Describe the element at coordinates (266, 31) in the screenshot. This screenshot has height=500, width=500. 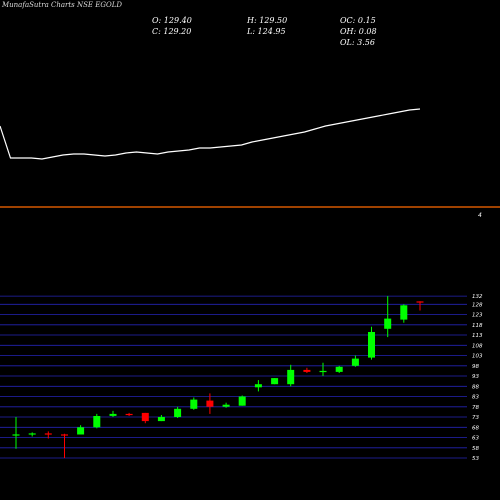
I see `low-value: L: 124.95` at that location.